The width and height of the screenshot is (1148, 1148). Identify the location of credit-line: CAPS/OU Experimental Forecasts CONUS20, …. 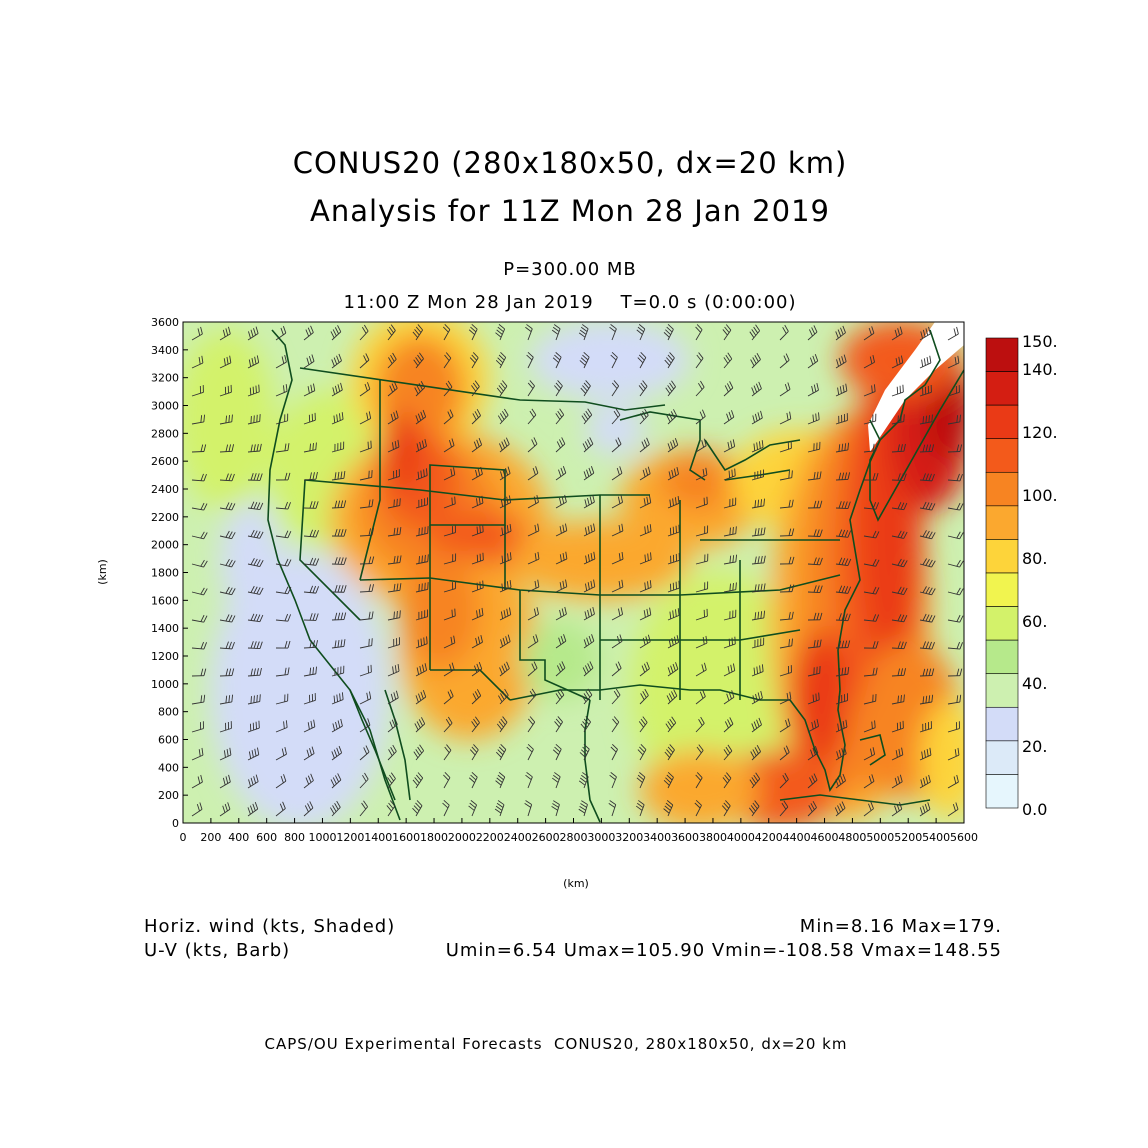
(556, 1044).